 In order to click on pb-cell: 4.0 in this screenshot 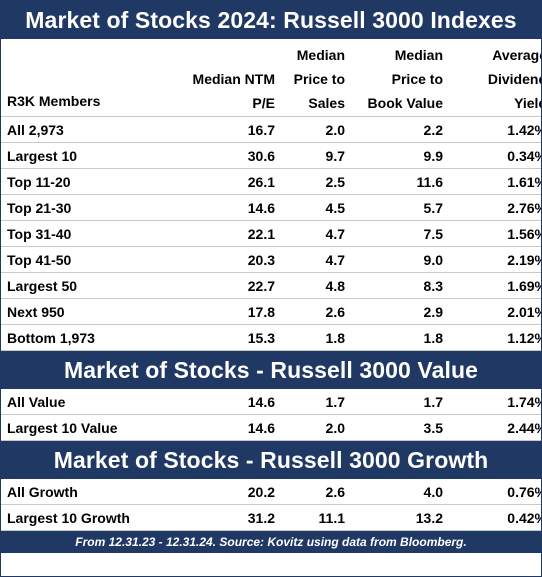, I will do `click(394, 492)`.